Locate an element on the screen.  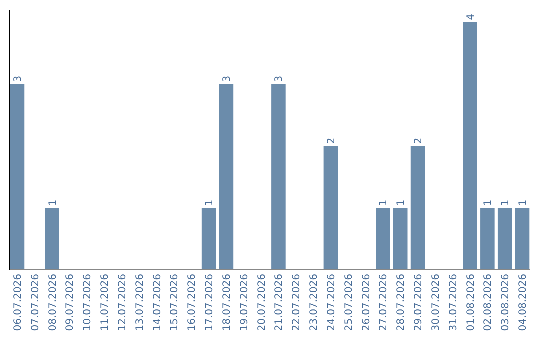
x-tick-label: 13.07.2026 is located at coordinates (140, 303).